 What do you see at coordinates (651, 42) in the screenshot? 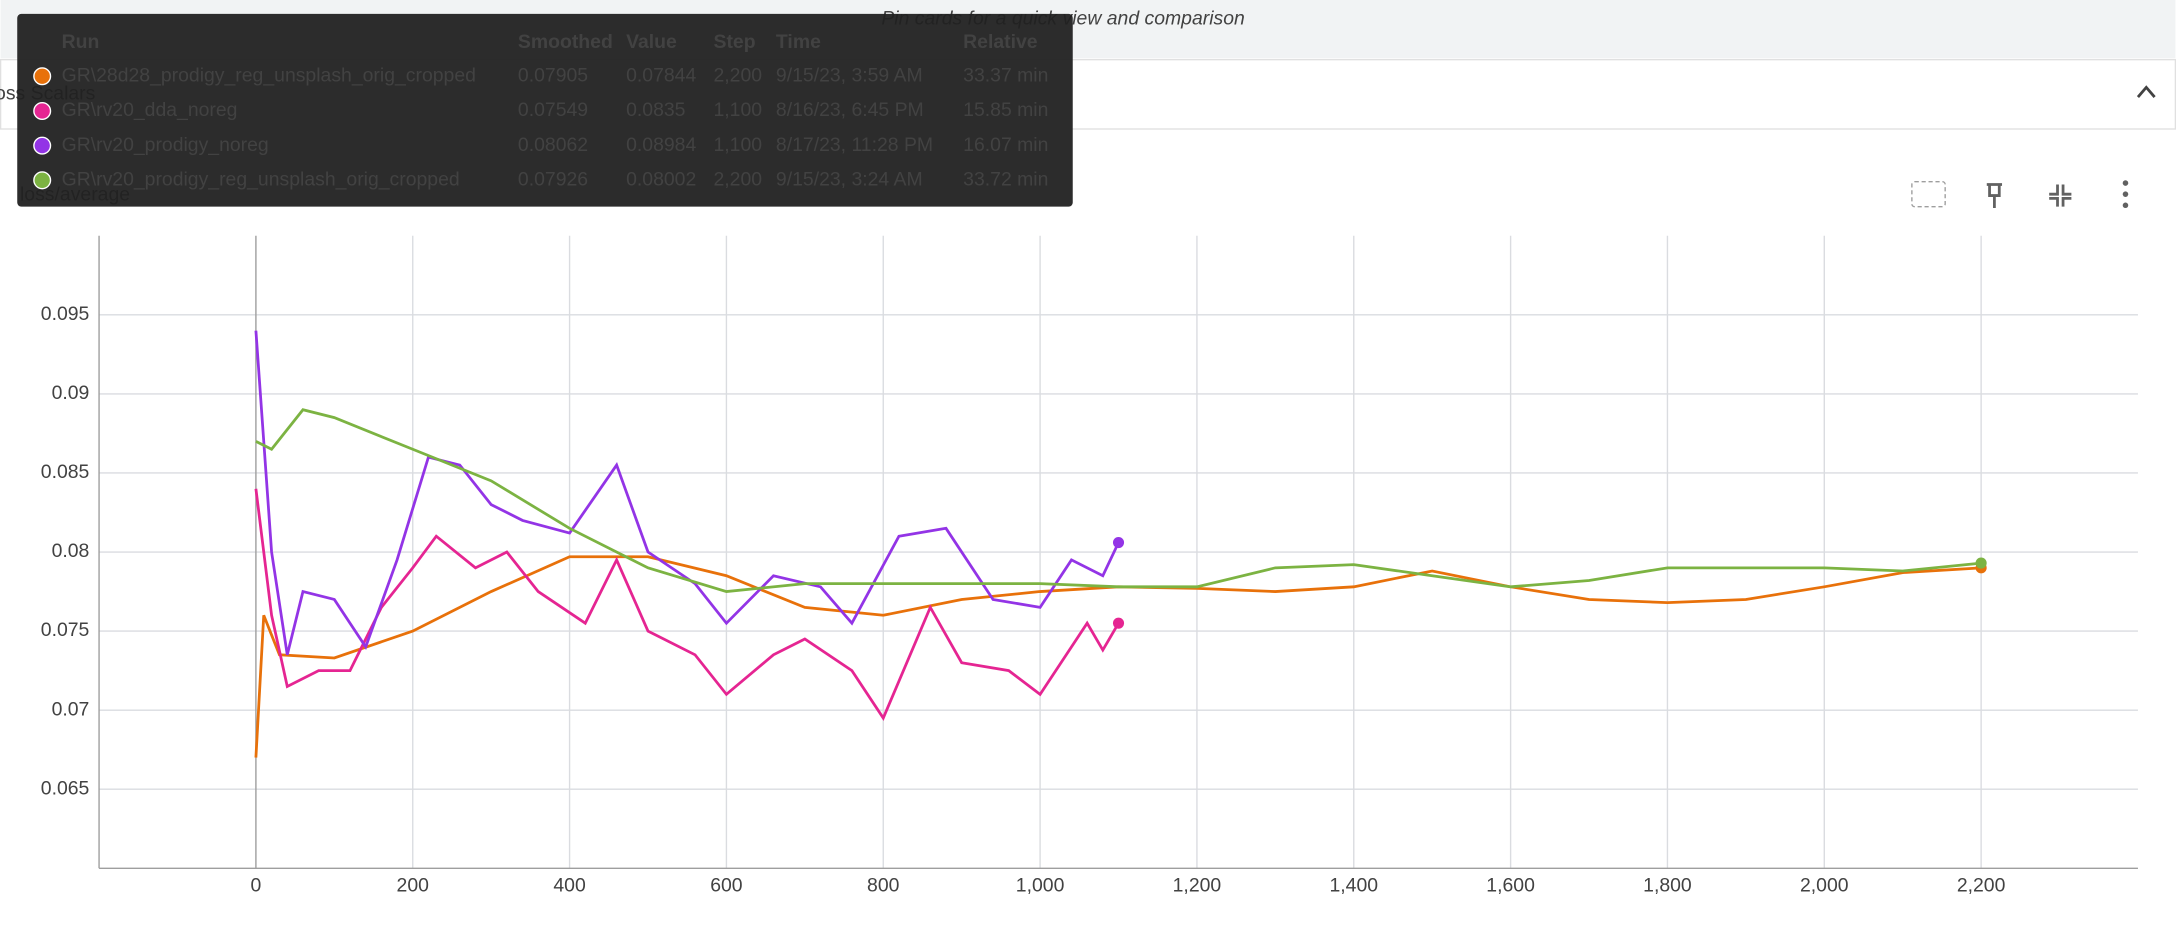
I see `tooltip-header: Value` at bounding box center [651, 42].